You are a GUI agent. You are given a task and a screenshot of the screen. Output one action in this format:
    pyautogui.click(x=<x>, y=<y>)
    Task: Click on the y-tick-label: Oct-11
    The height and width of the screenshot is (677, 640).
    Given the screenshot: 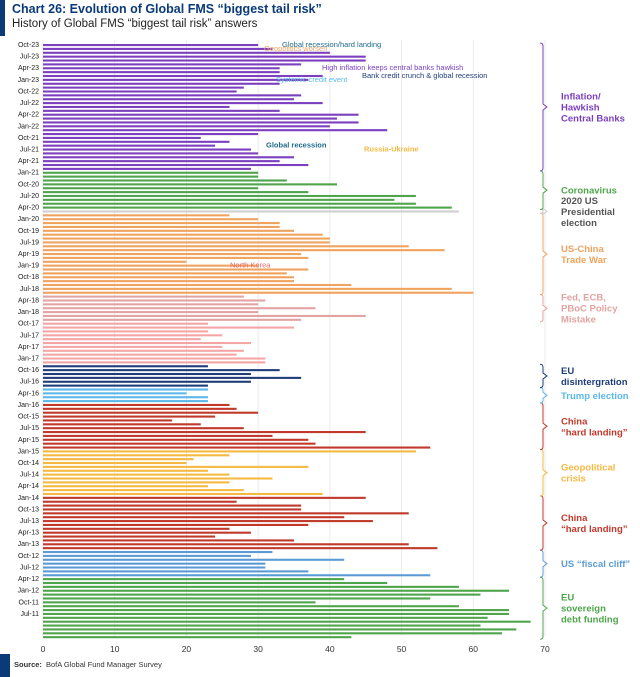 What is the action you would take?
    pyautogui.click(x=29, y=602)
    